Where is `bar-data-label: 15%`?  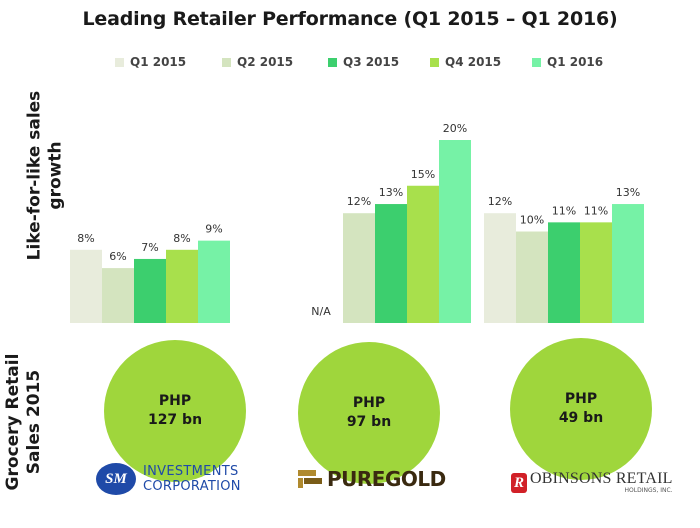
bar-data-label: 15% is located at coordinates (423, 174).